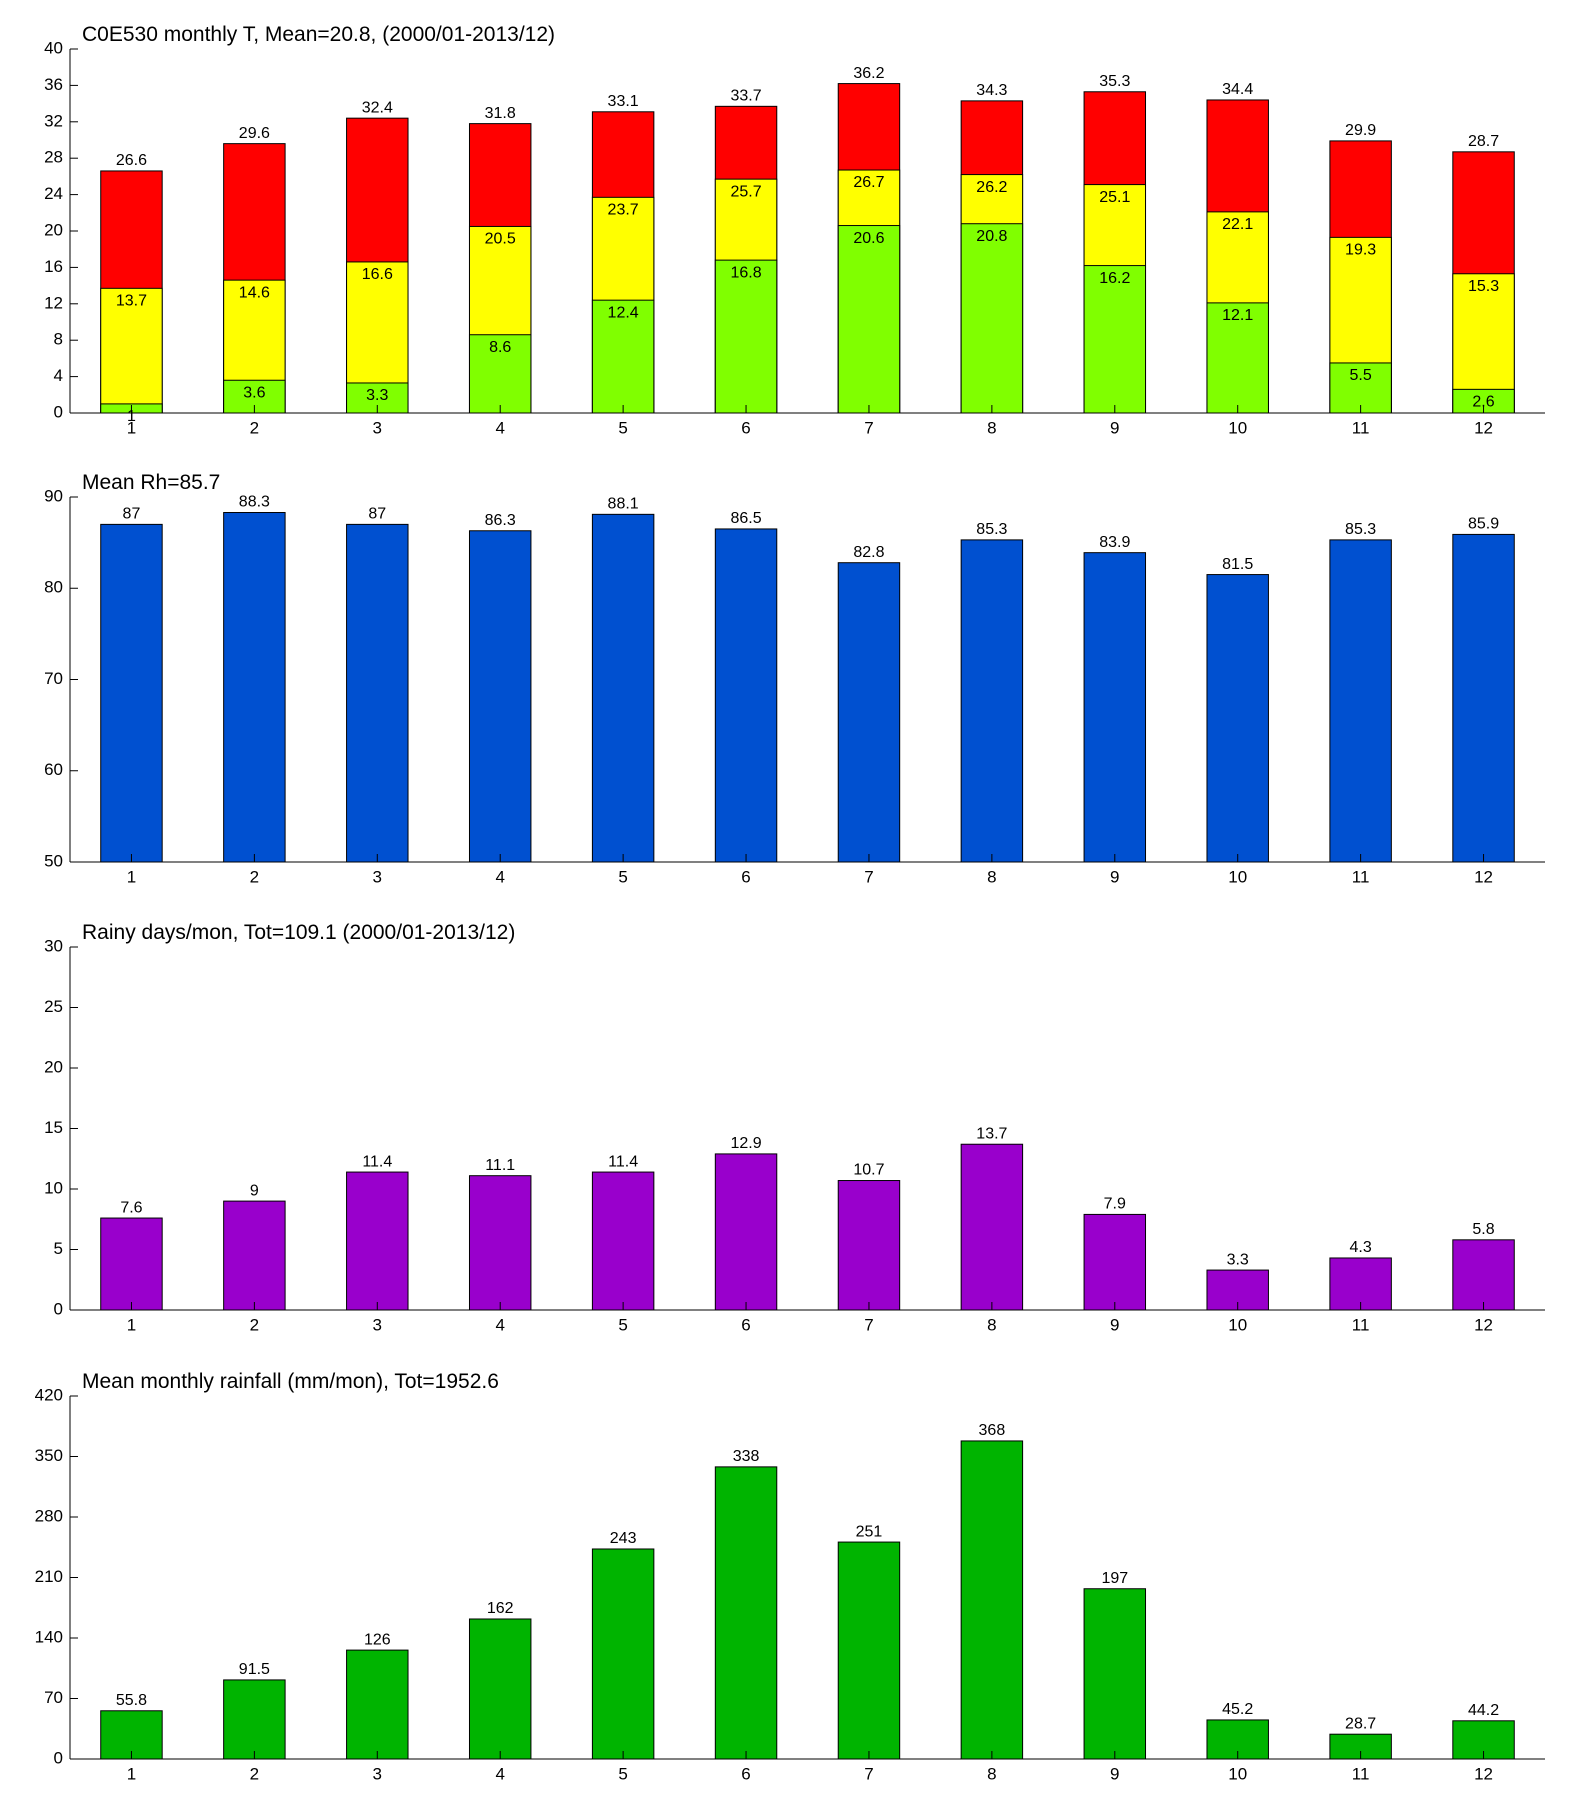 This screenshot has width=1580, height=1800. I want to click on data-label: 13.7, so click(991, 1133).